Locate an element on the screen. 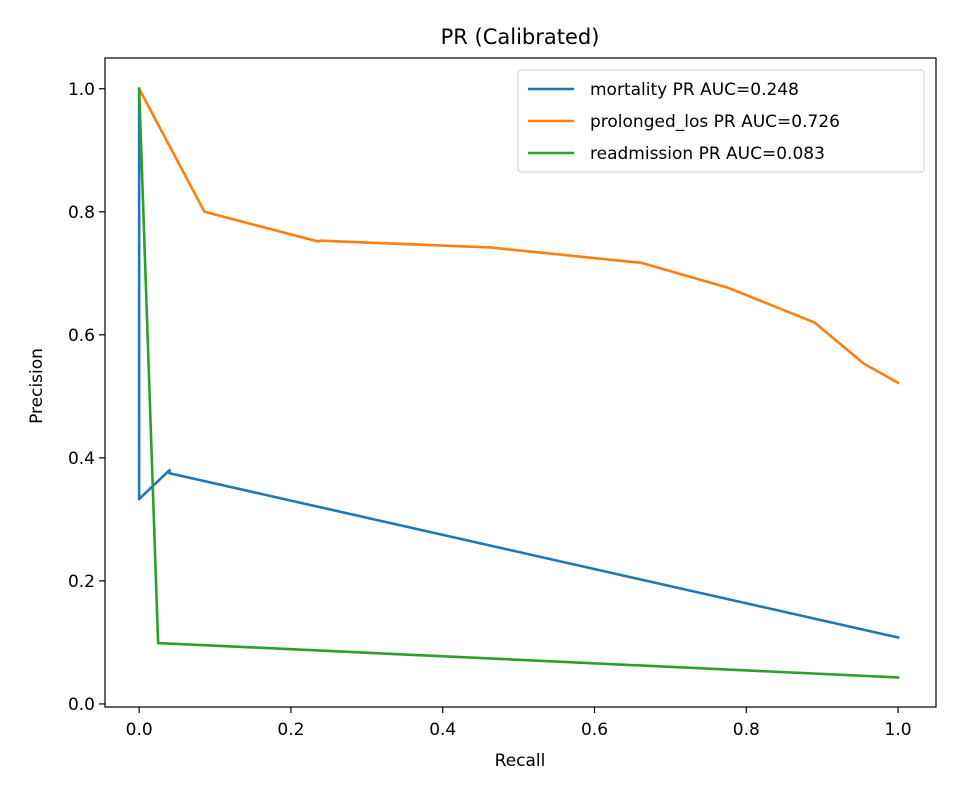  chart-title: PR (Calibrated) is located at coordinates (520, 37).